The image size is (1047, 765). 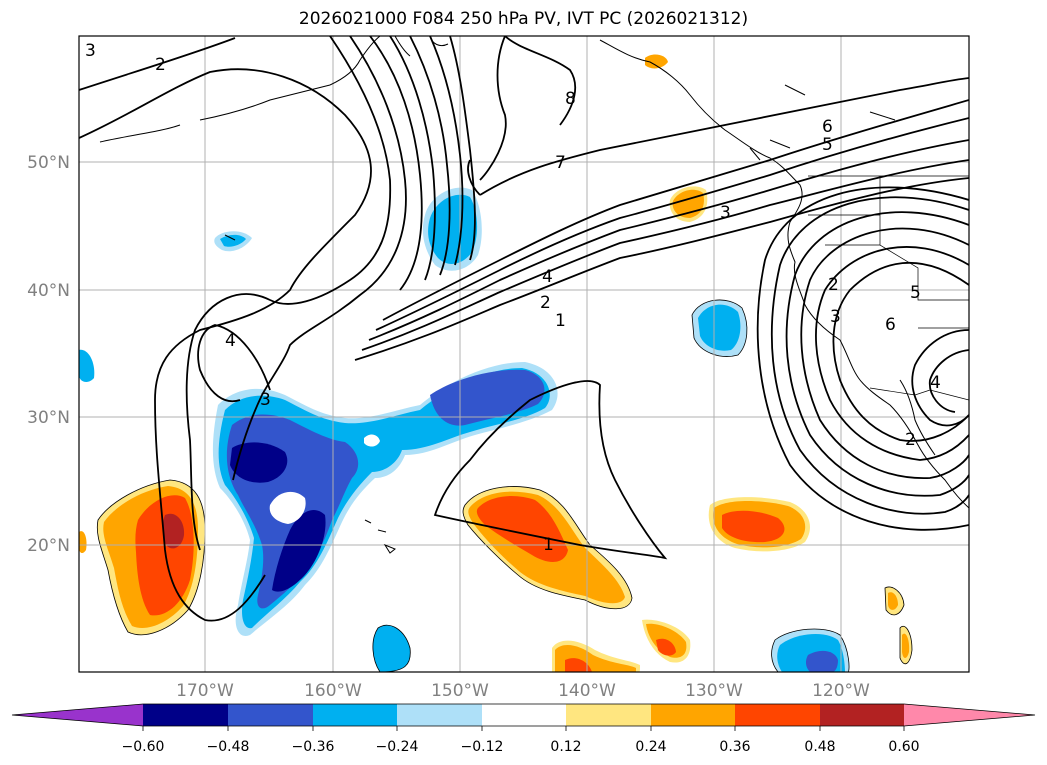 I want to click on lat-label: 30°N, so click(x=48, y=418).